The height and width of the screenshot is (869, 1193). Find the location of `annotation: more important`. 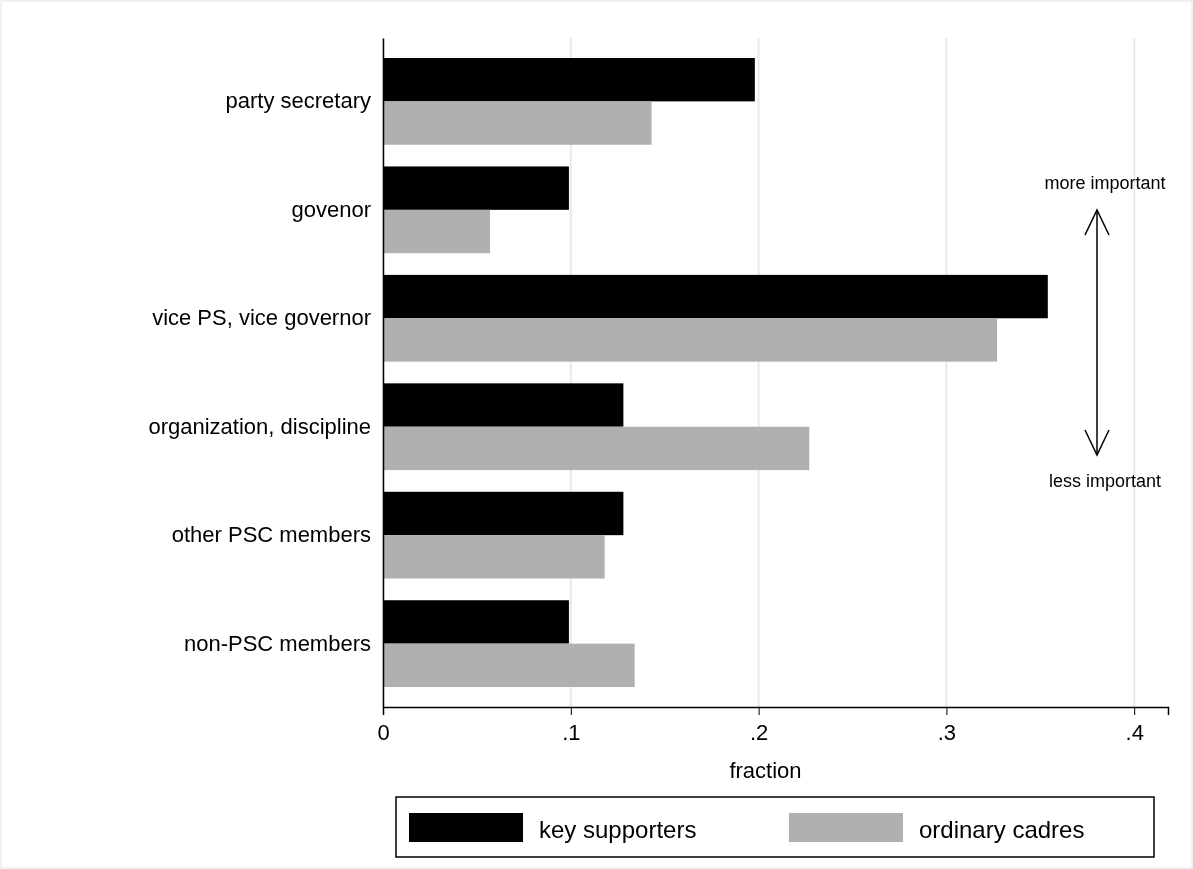

annotation: more important is located at coordinates (1105, 183).